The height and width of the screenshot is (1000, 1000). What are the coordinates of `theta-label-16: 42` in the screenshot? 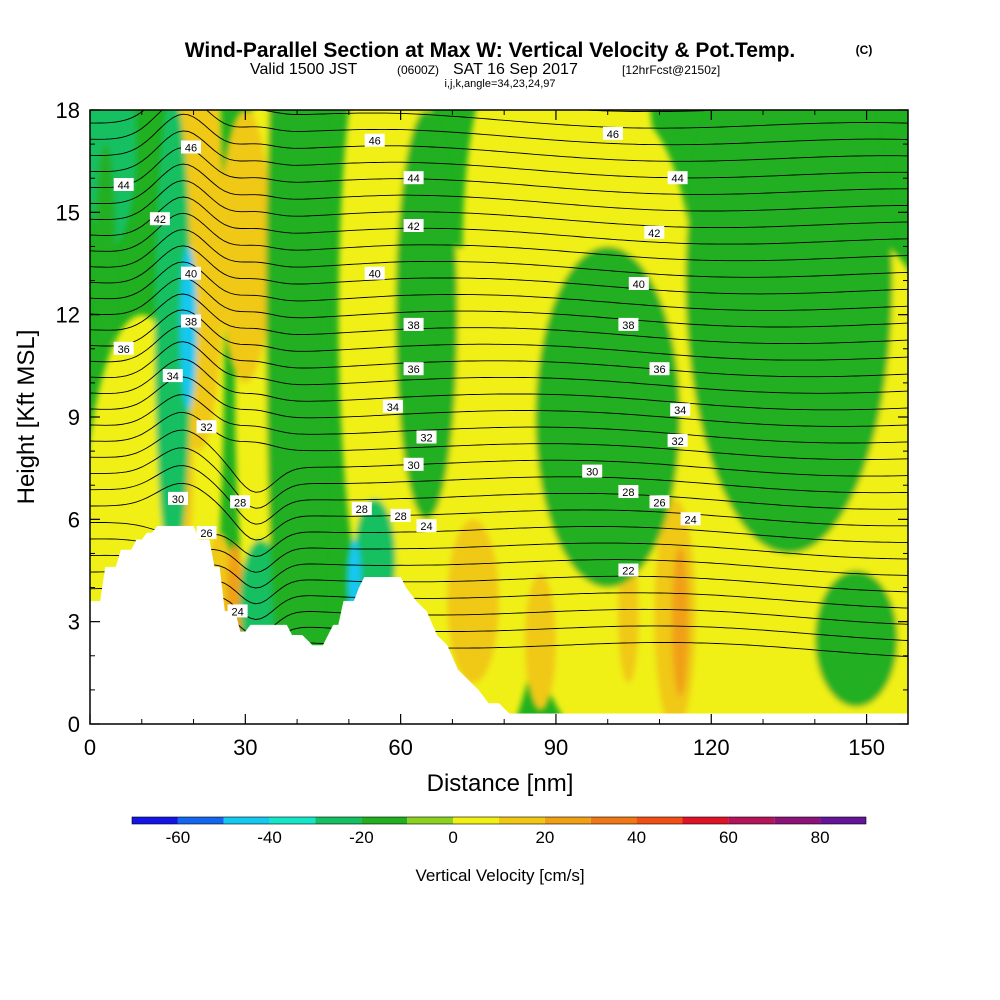 It's located at (413, 226).